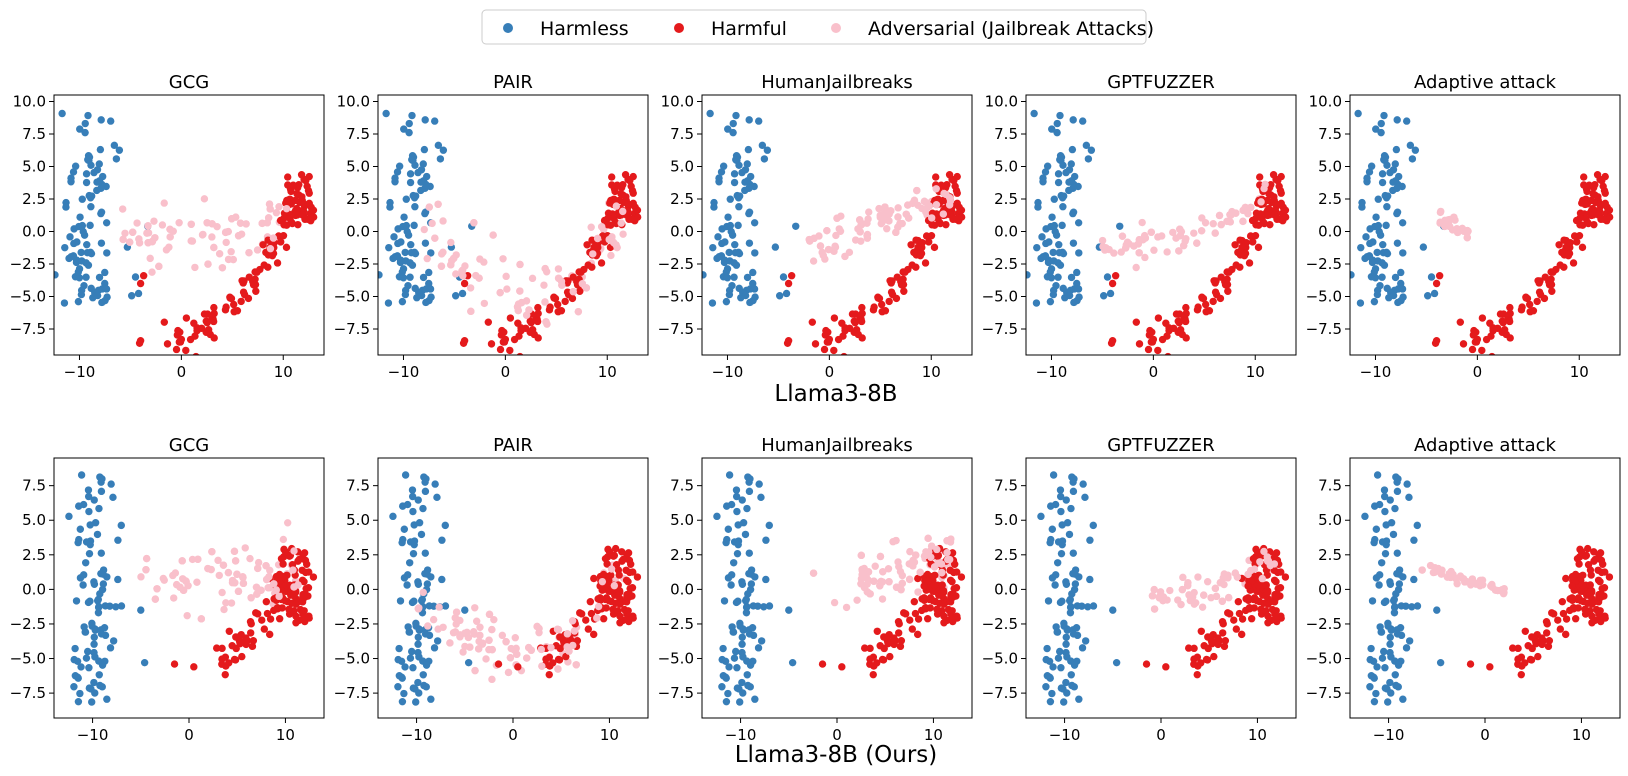 The width and height of the screenshot is (1628, 776). What do you see at coordinates (1330, 589) in the screenshot?
I see `y-tick-label: 0.0` at bounding box center [1330, 589].